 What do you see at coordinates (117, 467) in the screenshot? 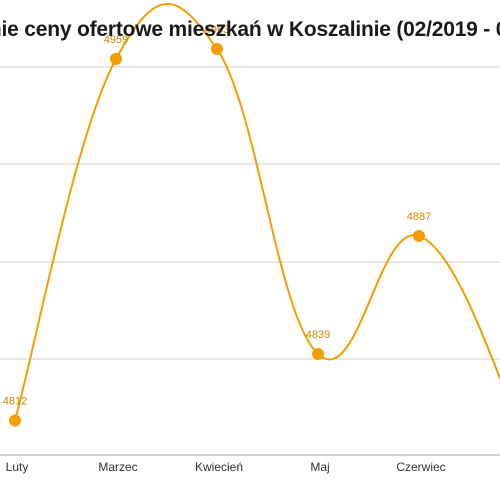
I see `x-tick-label: Marzec` at bounding box center [117, 467].